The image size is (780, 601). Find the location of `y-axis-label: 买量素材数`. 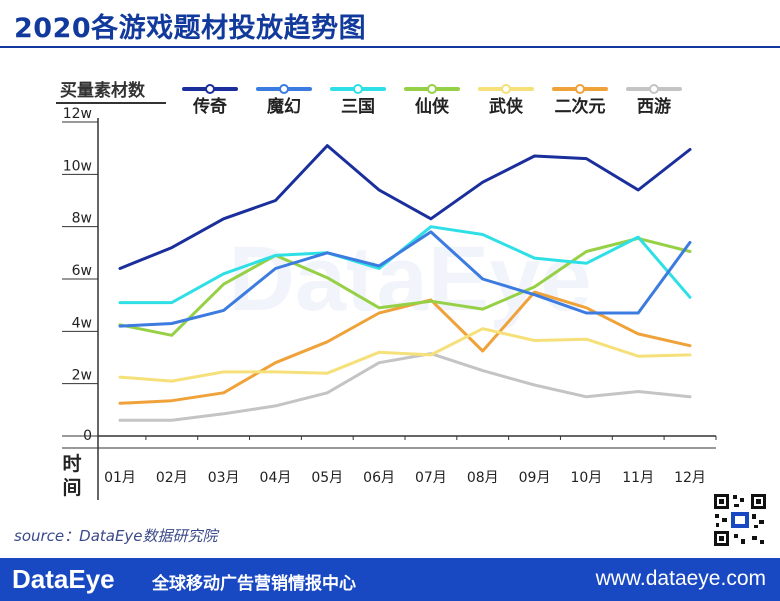

y-axis-label: 买量素材数 is located at coordinates (102, 91).